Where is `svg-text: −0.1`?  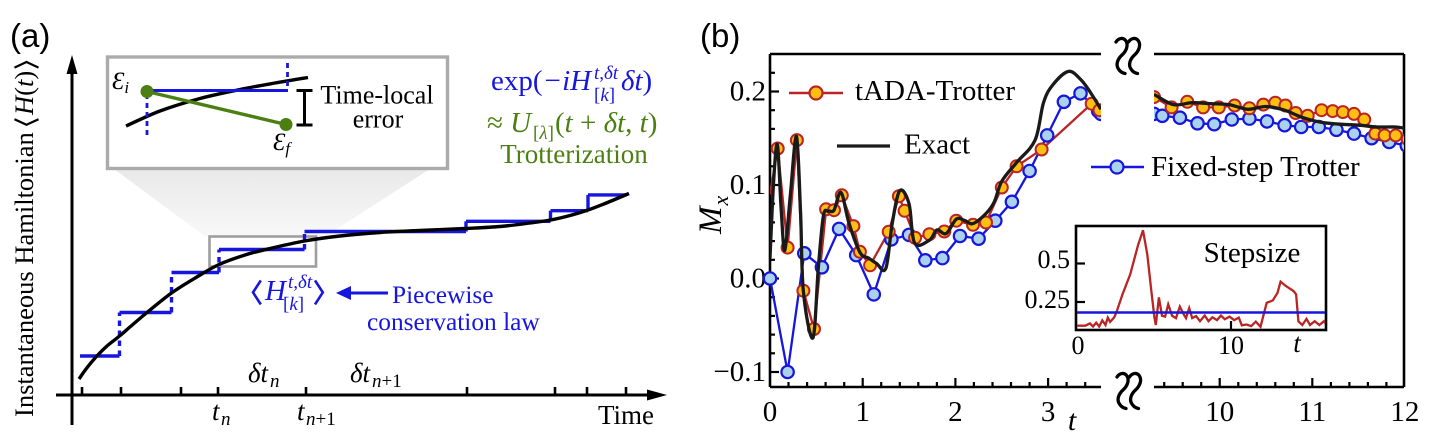 svg-text: −0.1 is located at coordinates (739, 372).